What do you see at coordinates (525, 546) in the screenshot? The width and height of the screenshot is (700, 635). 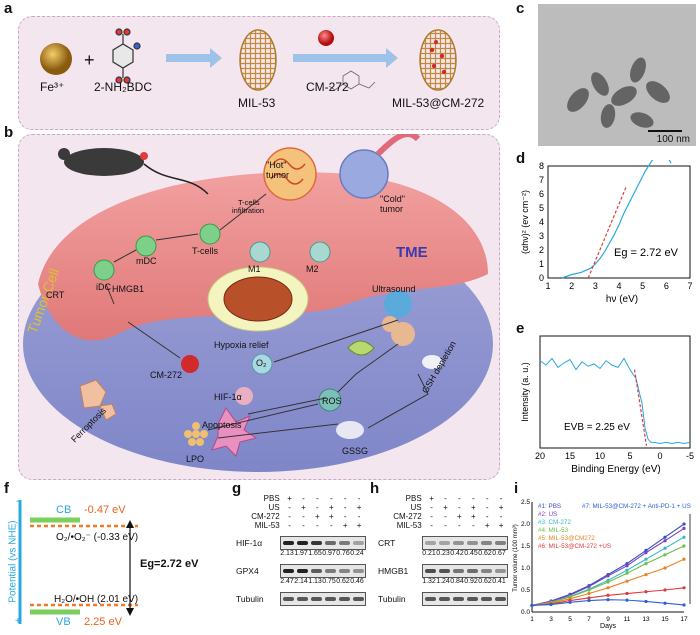 I see `y-tick-label: 1.5` at bounding box center [525, 546].